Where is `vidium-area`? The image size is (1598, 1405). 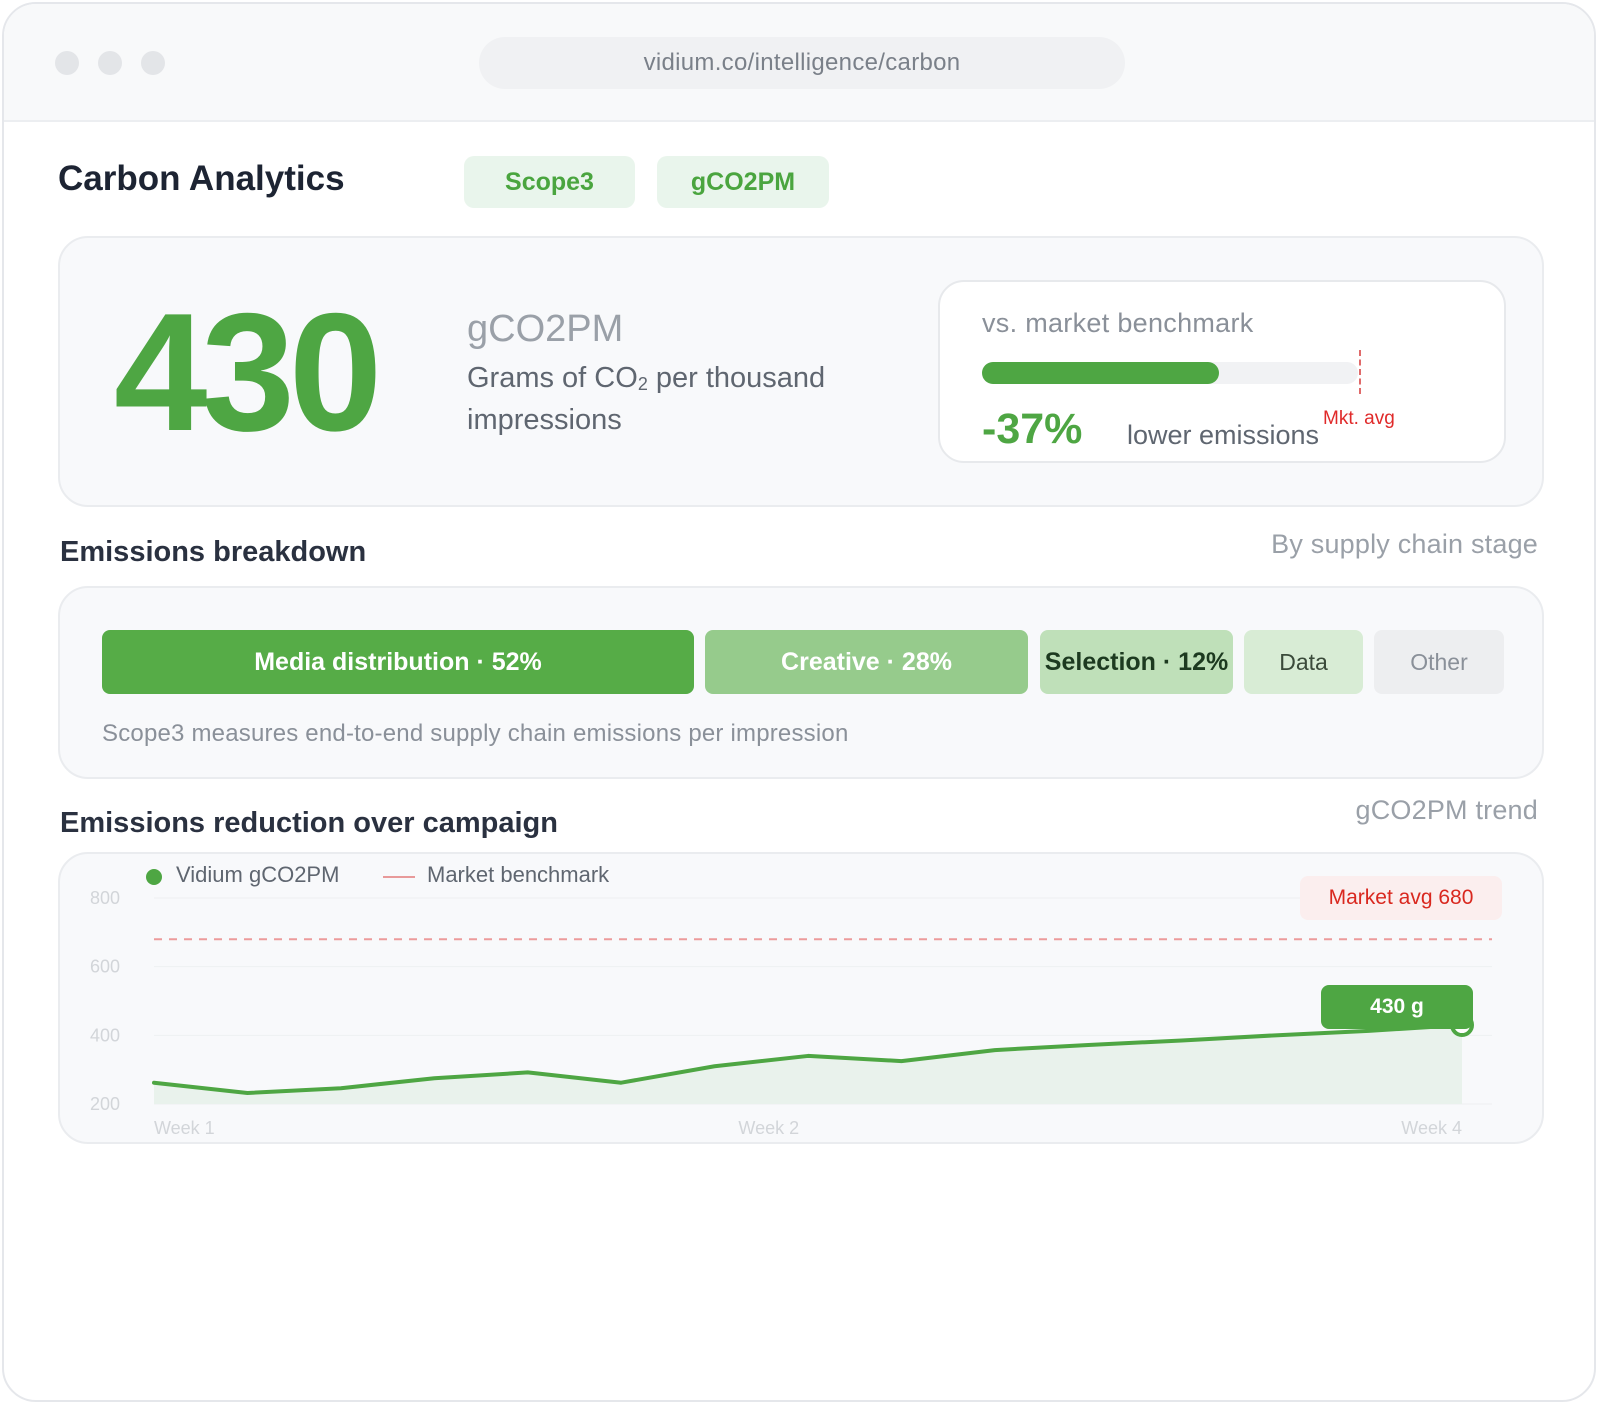
vidium-area is located at coordinates (808, 1064).